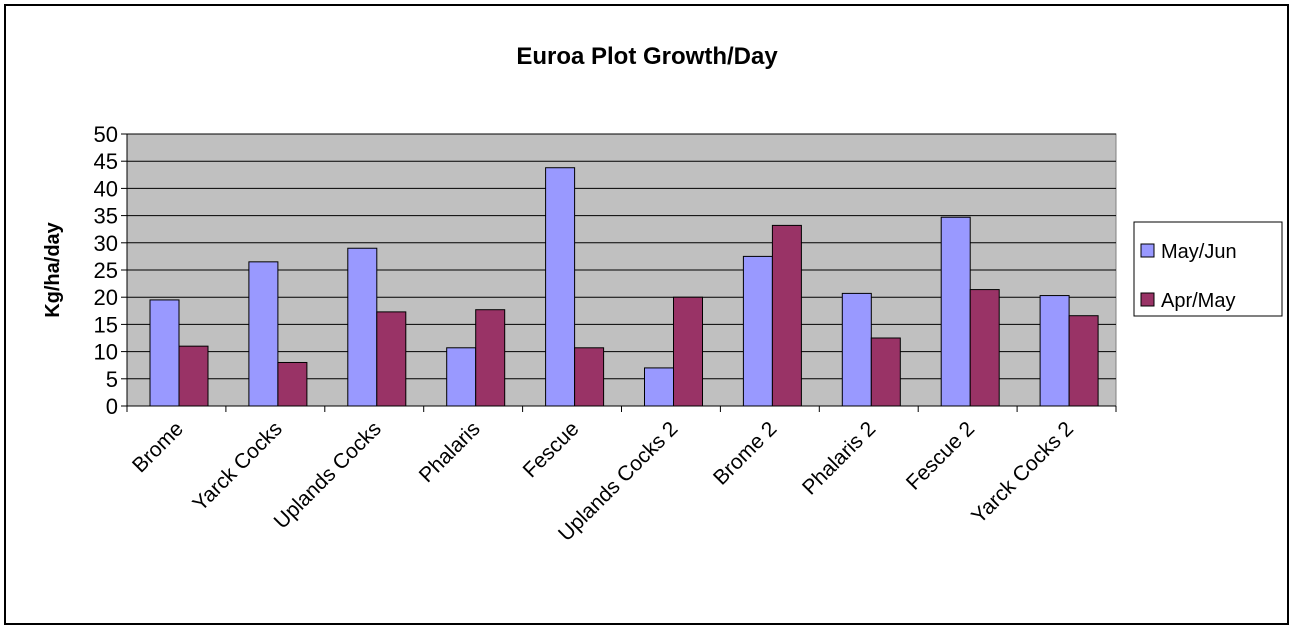 This screenshot has height=629, width=1293. Describe the element at coordinates (106, 216) in the screenshot. I see `y-tick-label: 35` at that location.